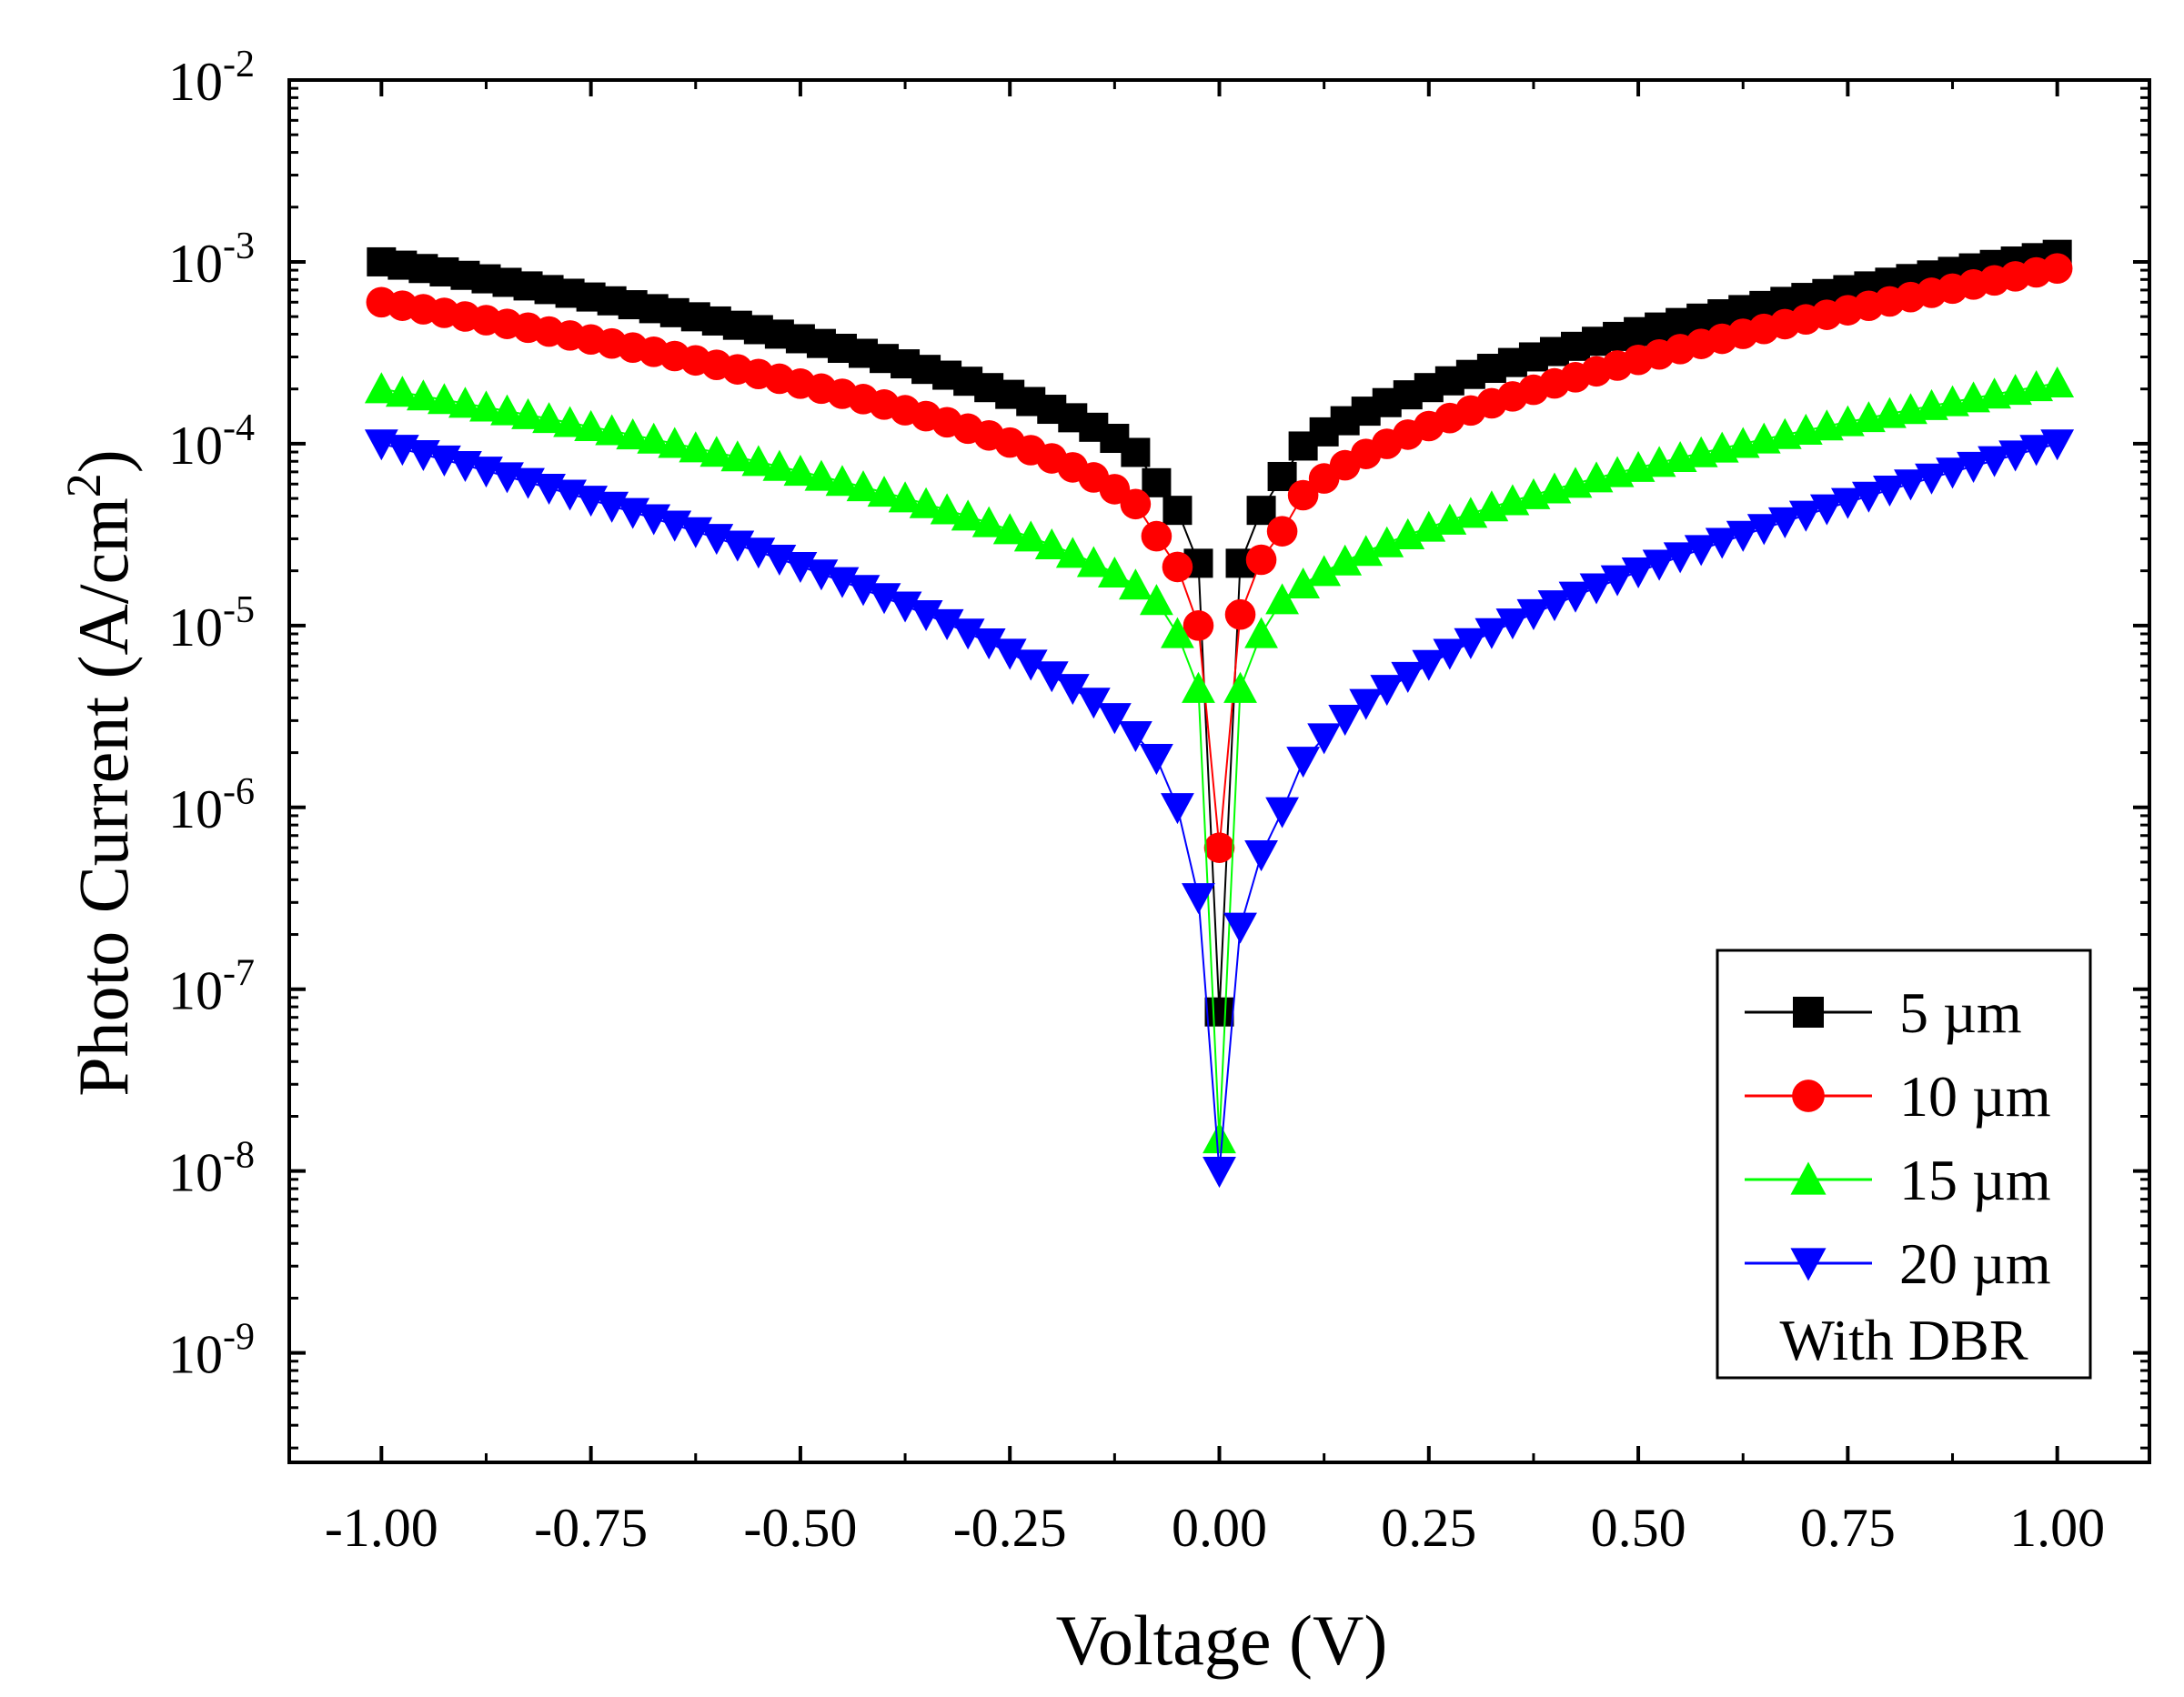 This screenshot has height=1697, width=2184. I want to click on y-tick-exponent: -7, so click(239, 974).